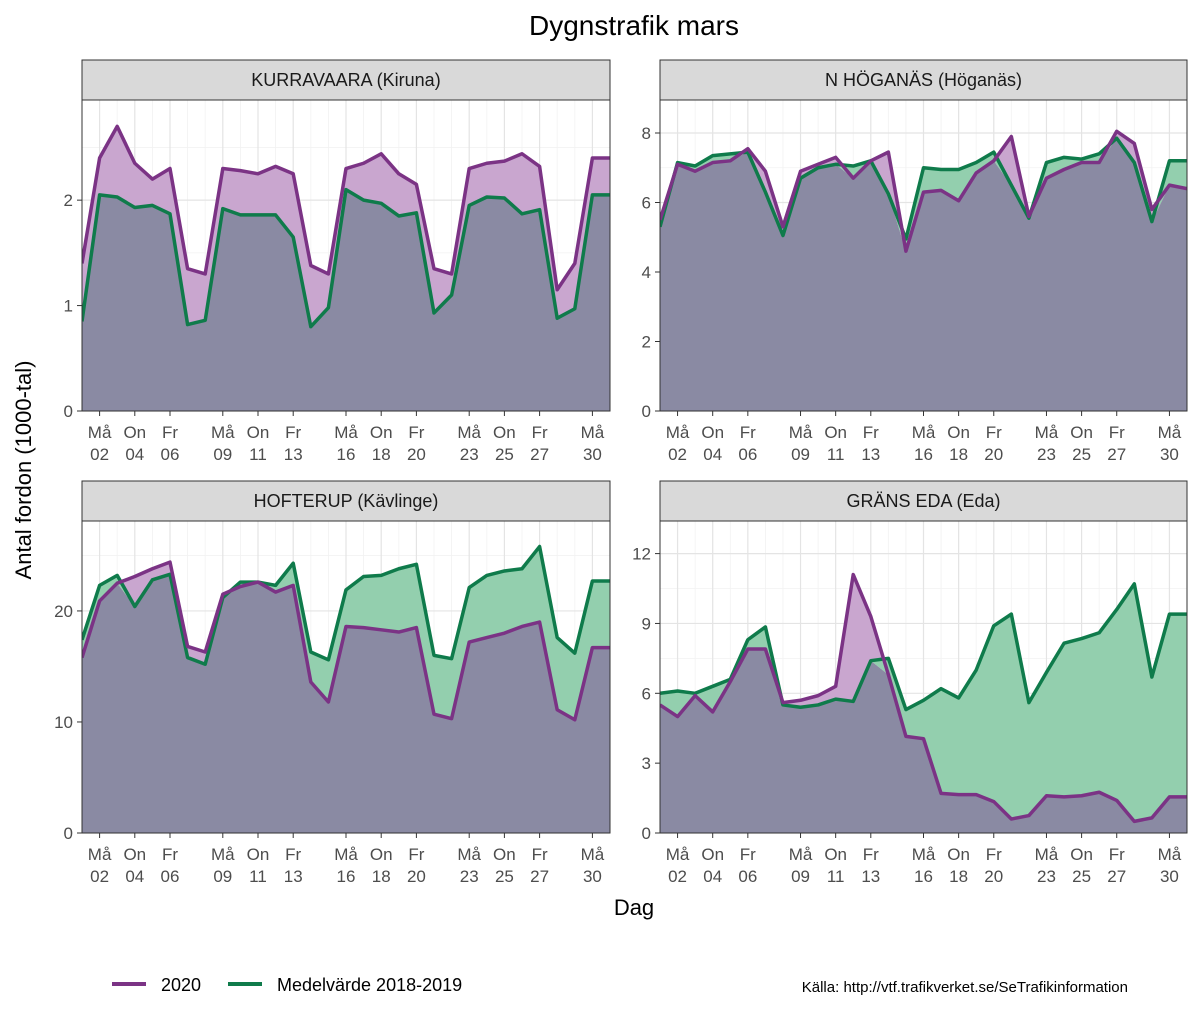  I want to click on y-axis-label: Antal fordon (1000-tal), so click(23, 470).